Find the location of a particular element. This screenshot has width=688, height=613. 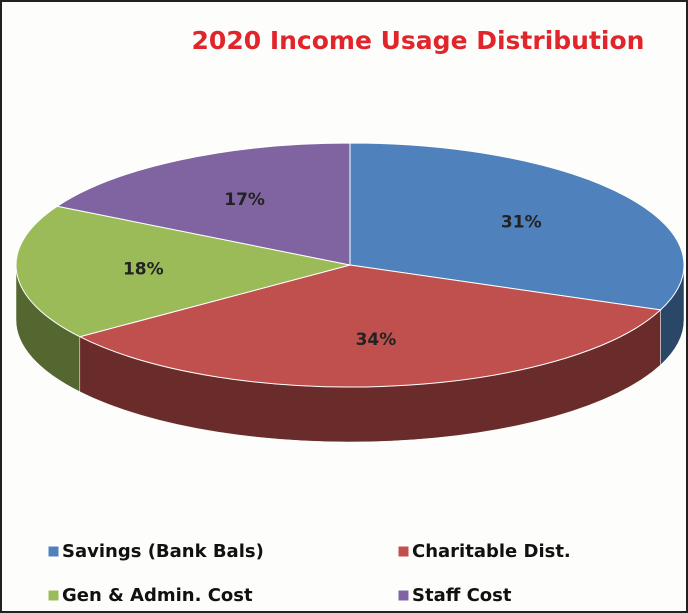

data-label: 18% is located at coordinates (143, 270).